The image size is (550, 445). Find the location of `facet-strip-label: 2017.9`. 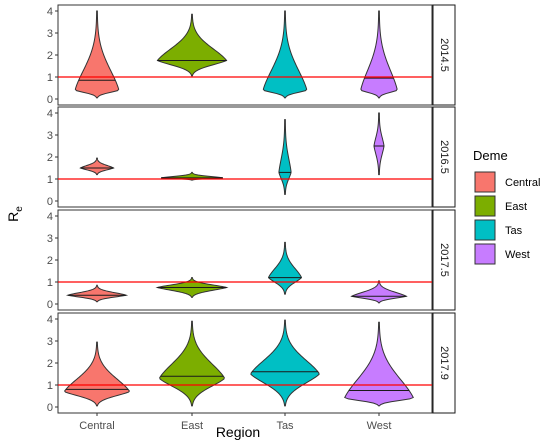

facet-strip-label: 2017.9 is located at coordinates (444, 363).